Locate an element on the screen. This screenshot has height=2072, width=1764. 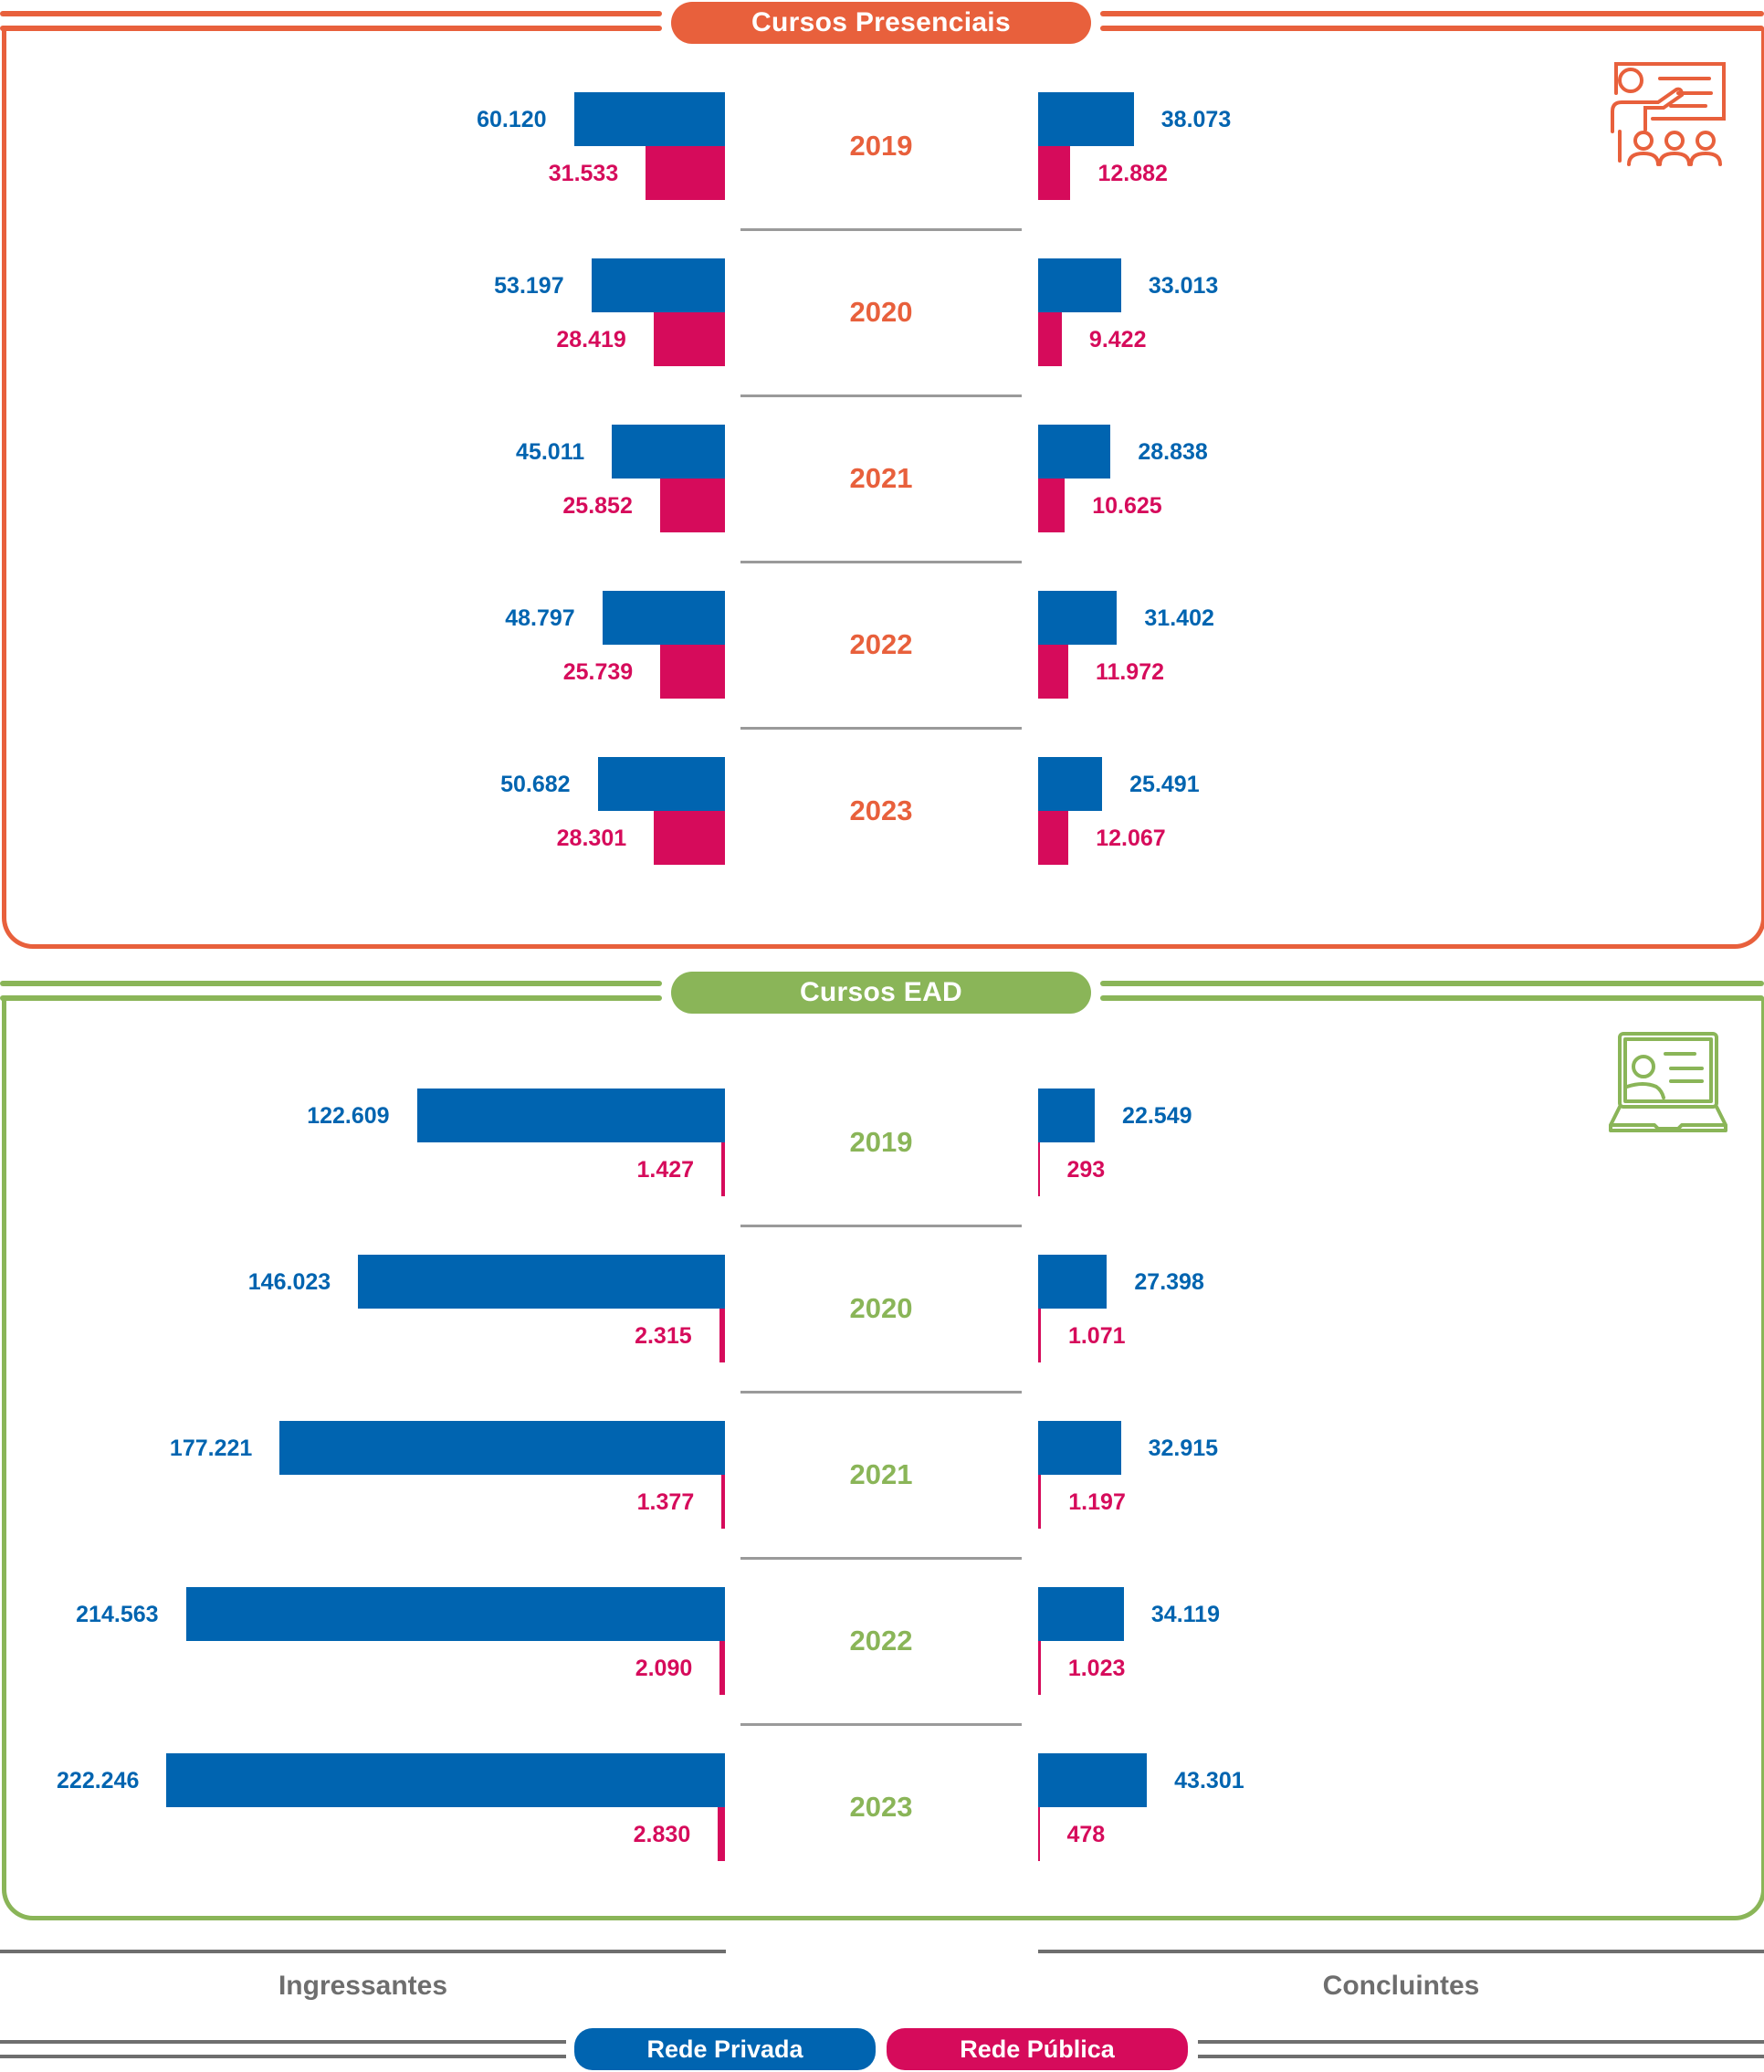
label-concluintes-privada: 43.301 is located at coordinates (1209, 1780).